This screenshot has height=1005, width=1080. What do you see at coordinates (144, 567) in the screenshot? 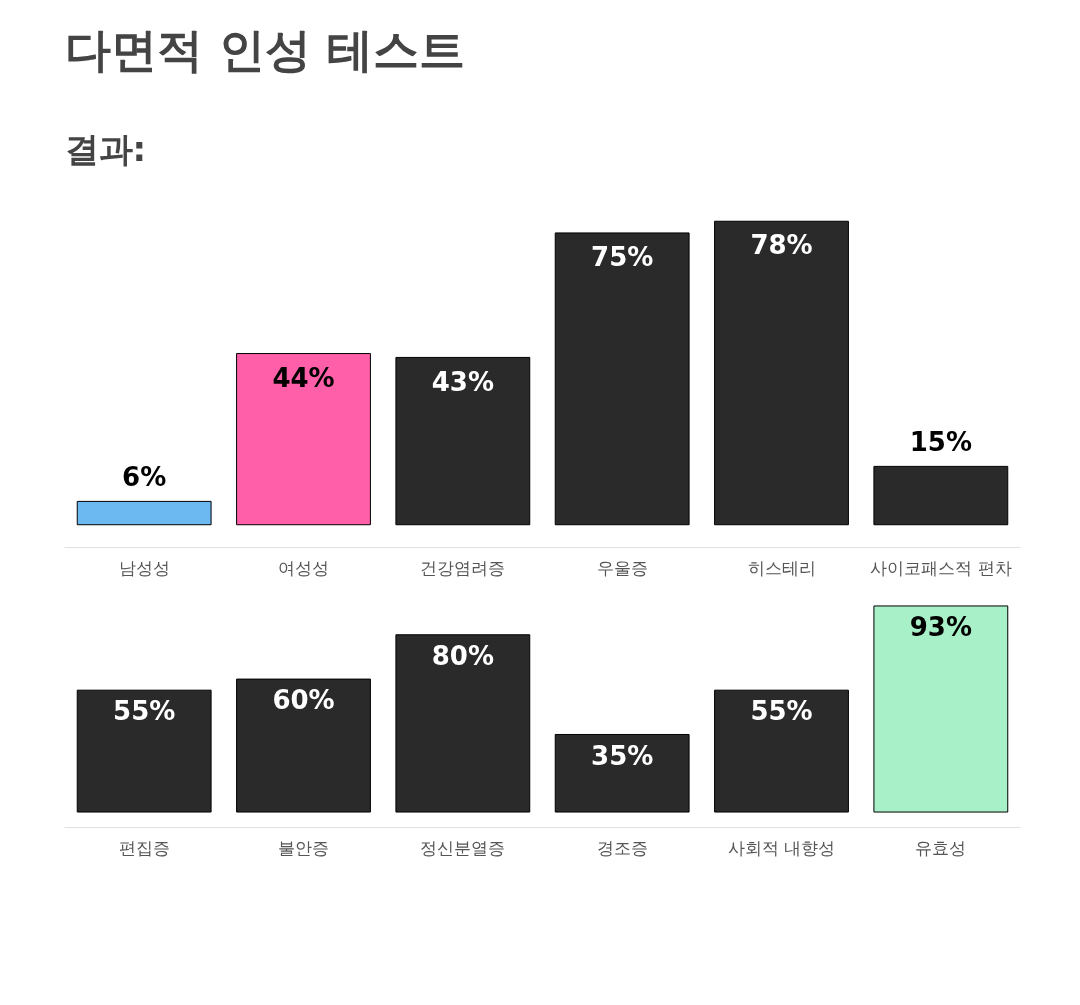
I see `x-tick-label: 남성성` at bounding box center [144, 567].